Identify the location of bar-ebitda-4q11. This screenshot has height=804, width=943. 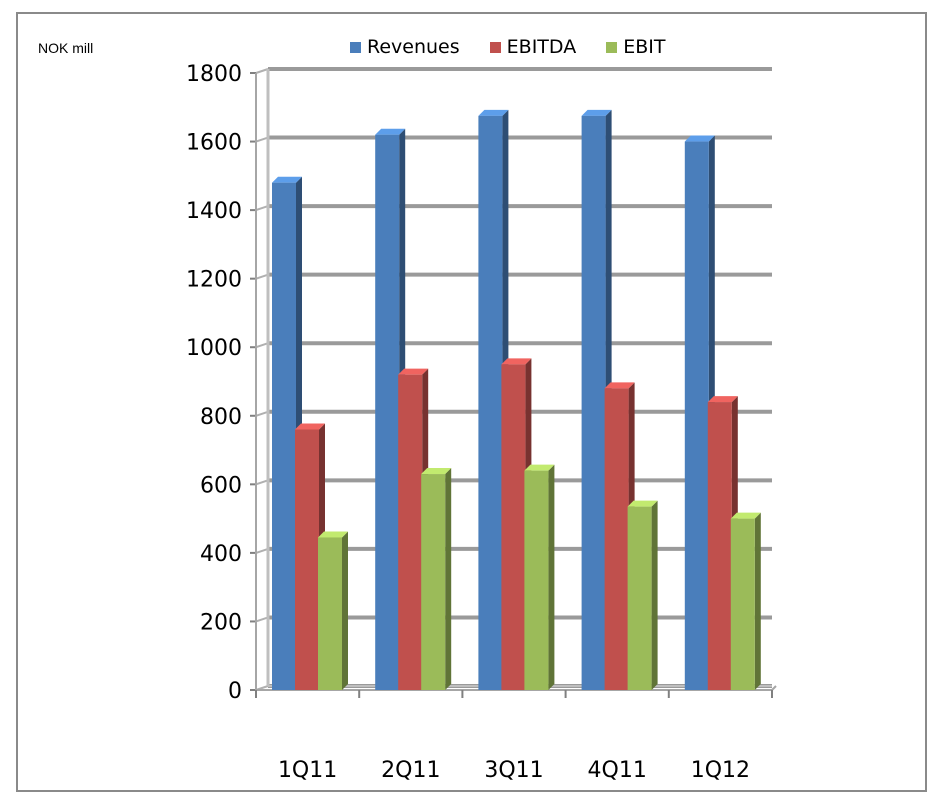
(619, 536).